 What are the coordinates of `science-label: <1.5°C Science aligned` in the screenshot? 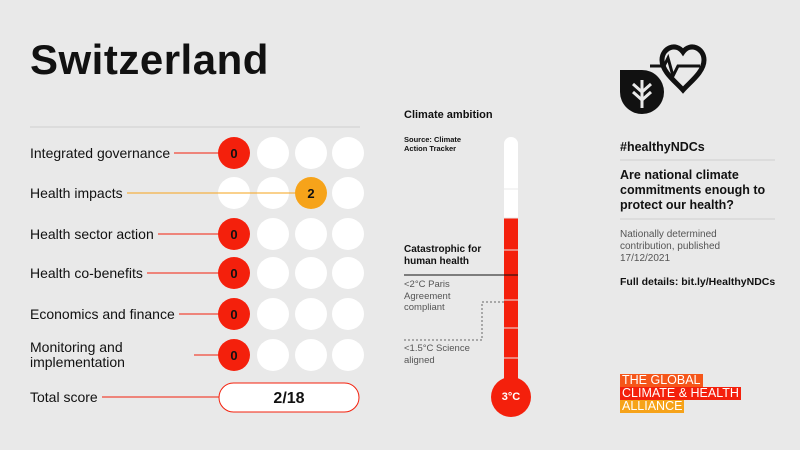 It's located at (437, 354).